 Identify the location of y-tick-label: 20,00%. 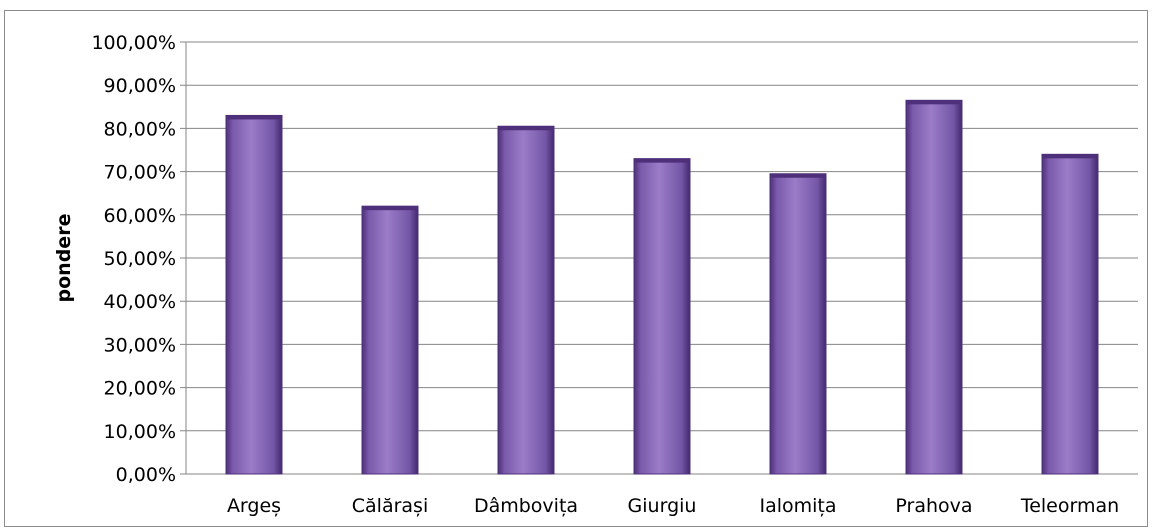
(140, 389).